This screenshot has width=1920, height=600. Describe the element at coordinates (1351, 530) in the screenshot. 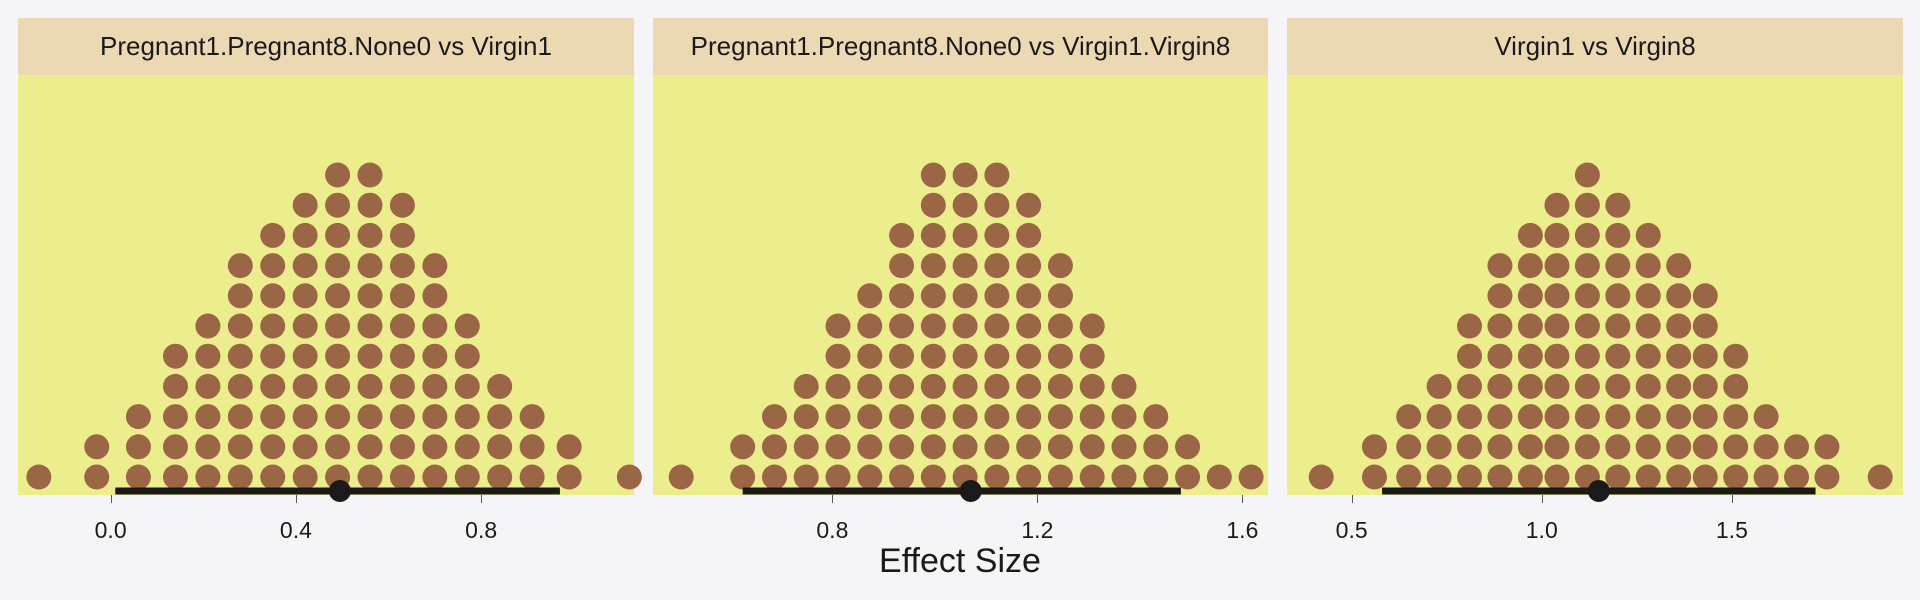

I see `x-tick-label: 0.5` at that location.